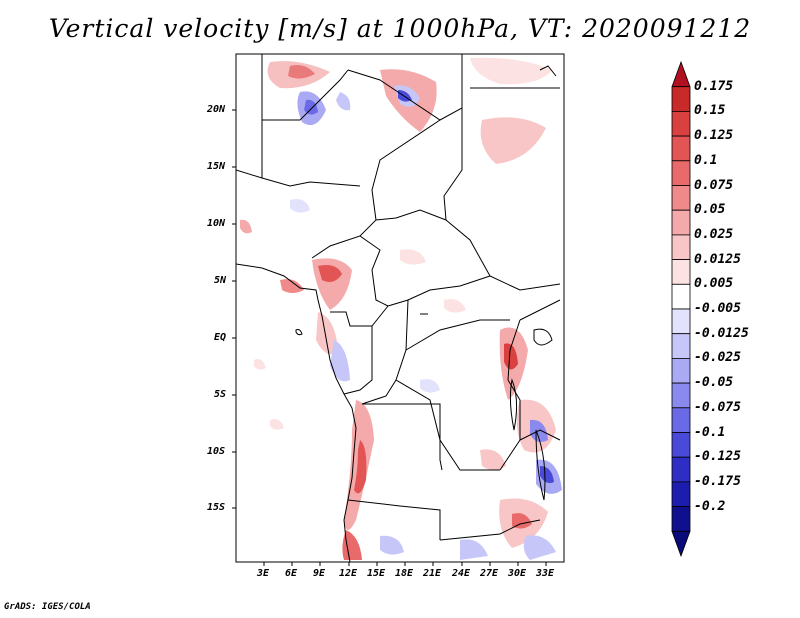 The image size is (800, 618). Describe the element at coordinates (710, 210) in the screenshot. I see `colorbar-label: 0.05` at that location.